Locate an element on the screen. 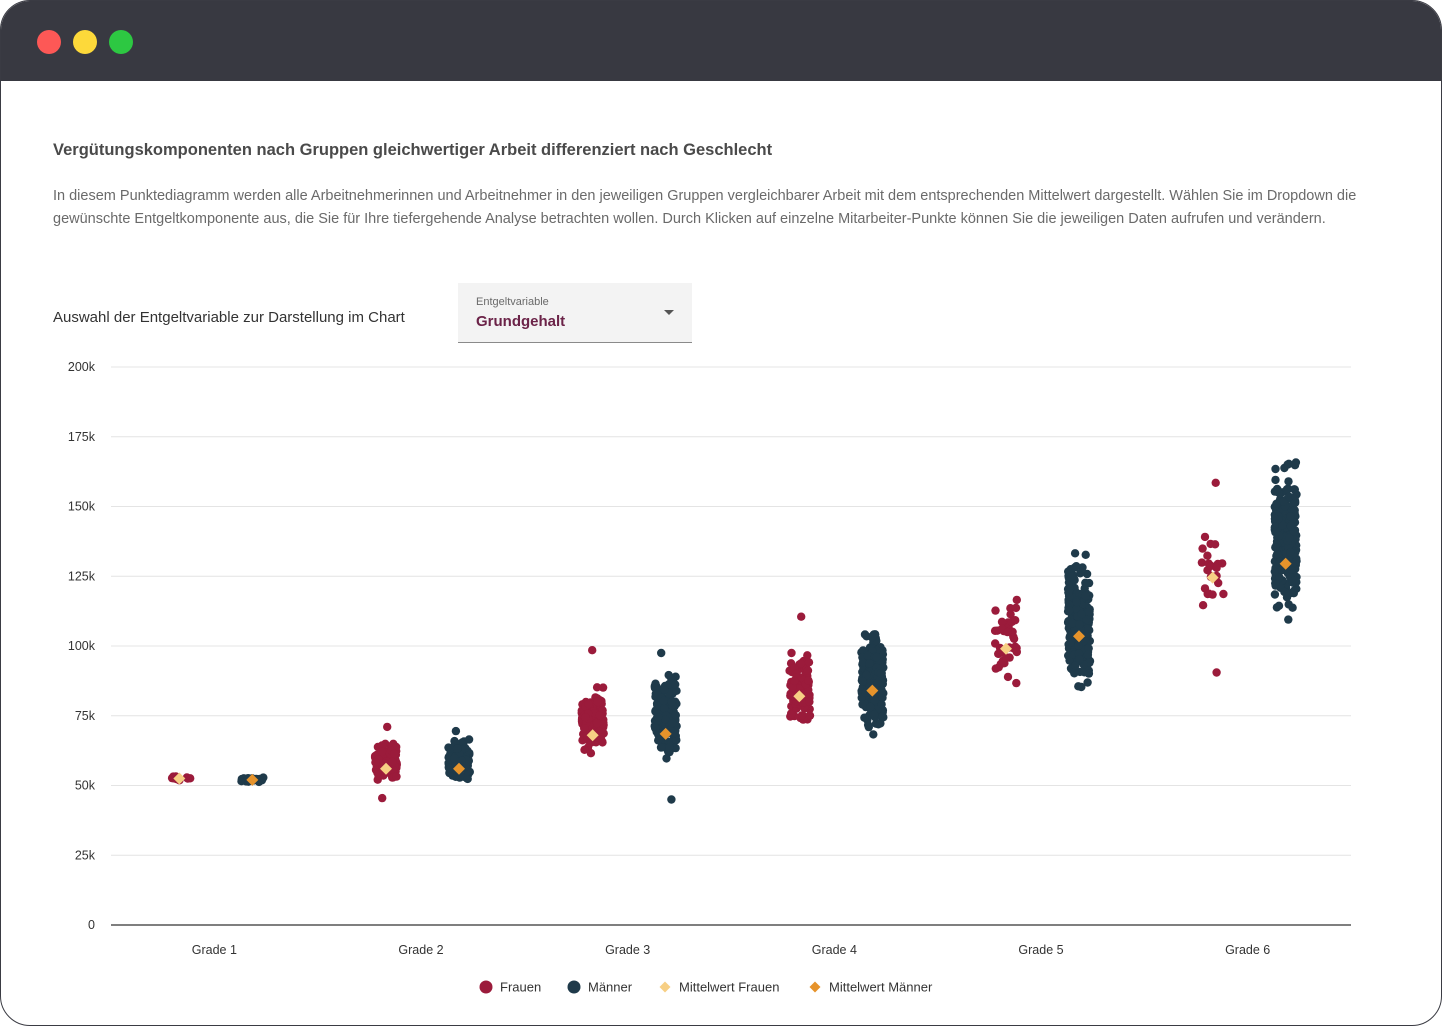 The height and width of the screenshot is (1026, 1442). legend-mean-frauen: Mittelwert Frauen is located at coordinates (719, 987).